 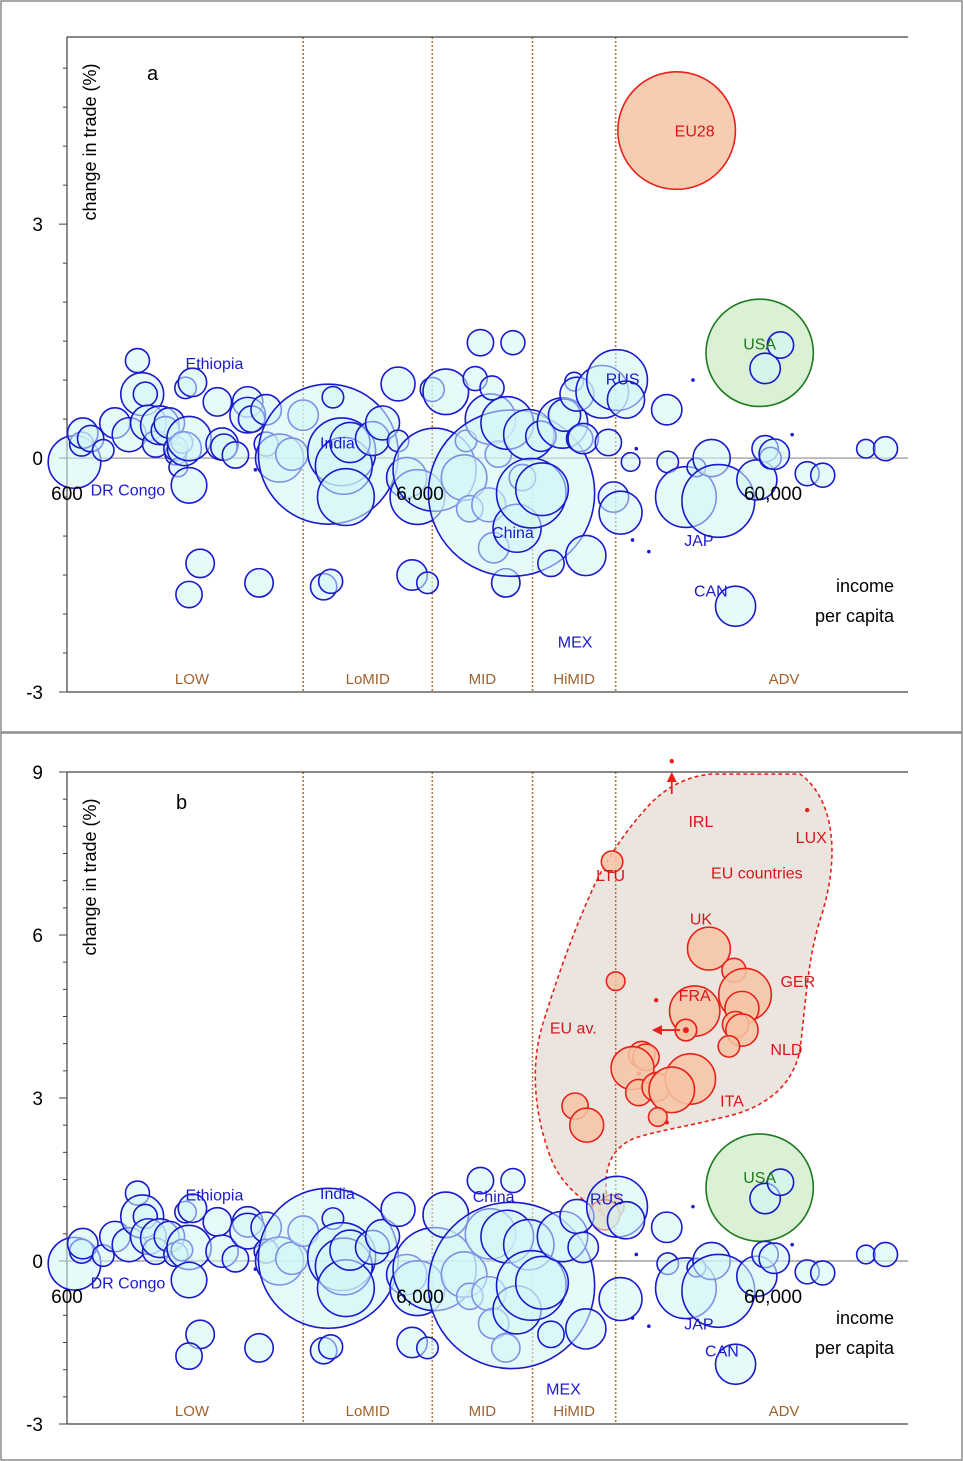 What do you see at coordinates (153, 74) in the screenshot?
I see `panel-a-letter: a` at bounding box center [153, 74].